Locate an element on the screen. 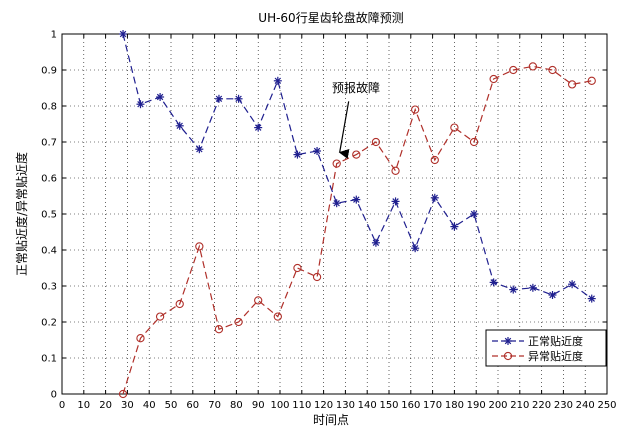 The height and width of the screenshot is (429, 627). x-tick-label: 90 is located at coordinates (258, 405).